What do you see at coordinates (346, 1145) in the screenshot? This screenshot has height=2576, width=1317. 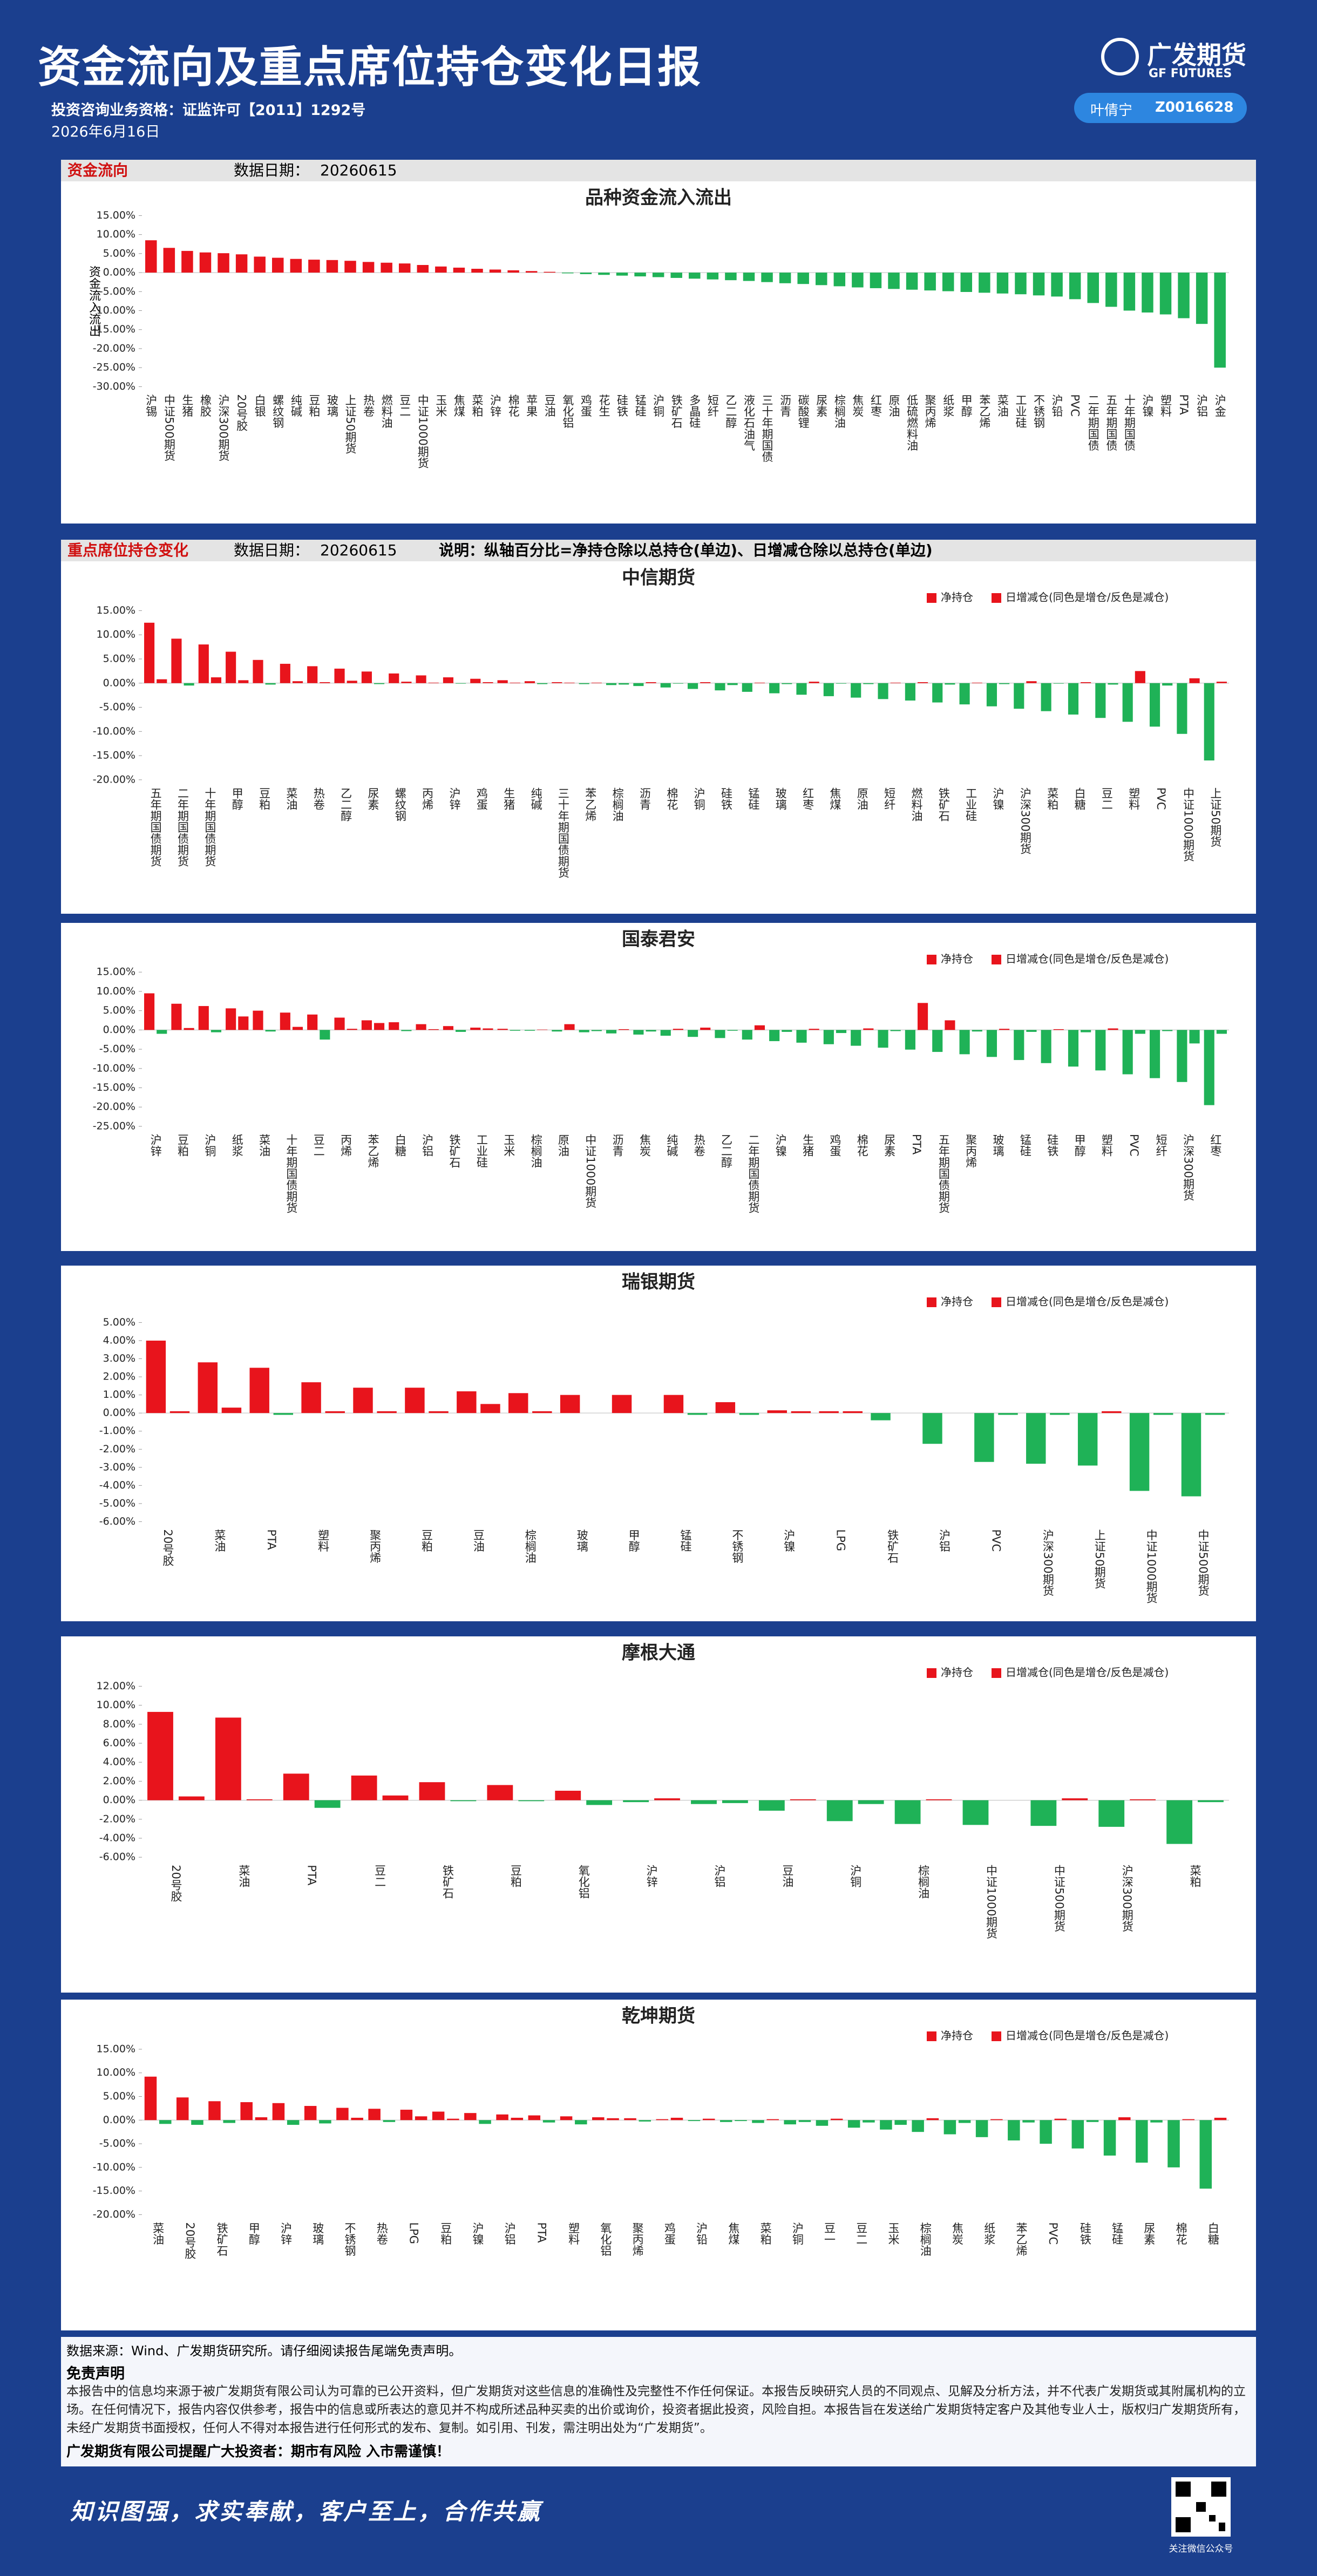 I see `x-tick-label: 丙烯` at bounding box center [346, 1145].